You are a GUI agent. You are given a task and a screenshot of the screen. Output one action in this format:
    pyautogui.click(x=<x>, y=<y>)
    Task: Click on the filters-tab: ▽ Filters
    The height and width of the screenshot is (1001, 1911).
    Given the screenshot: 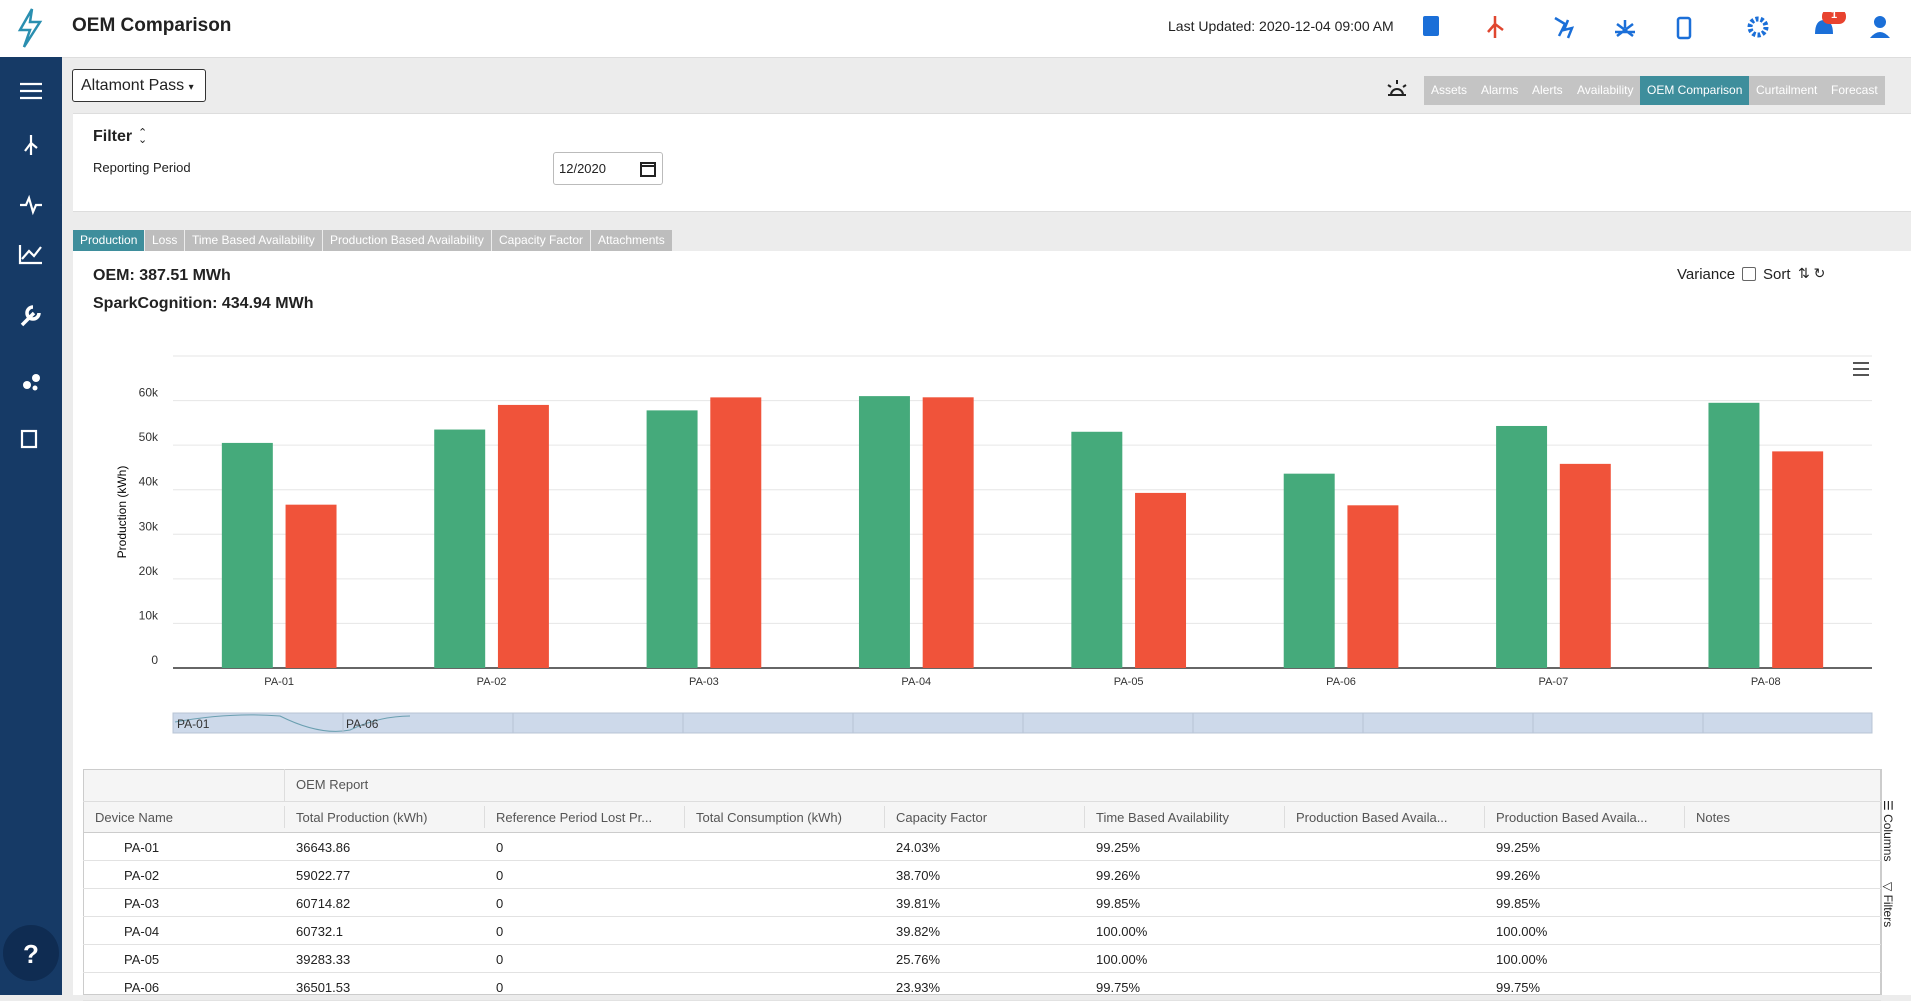 What is the action you would take?
    pyautogui.click(x=1888, y=905)
    